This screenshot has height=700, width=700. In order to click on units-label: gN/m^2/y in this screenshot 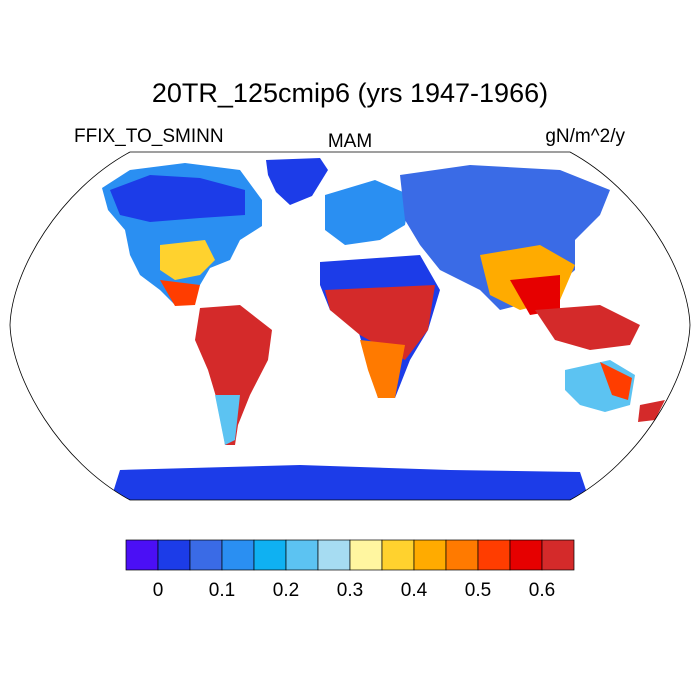, I will do `click(585, 136)`.